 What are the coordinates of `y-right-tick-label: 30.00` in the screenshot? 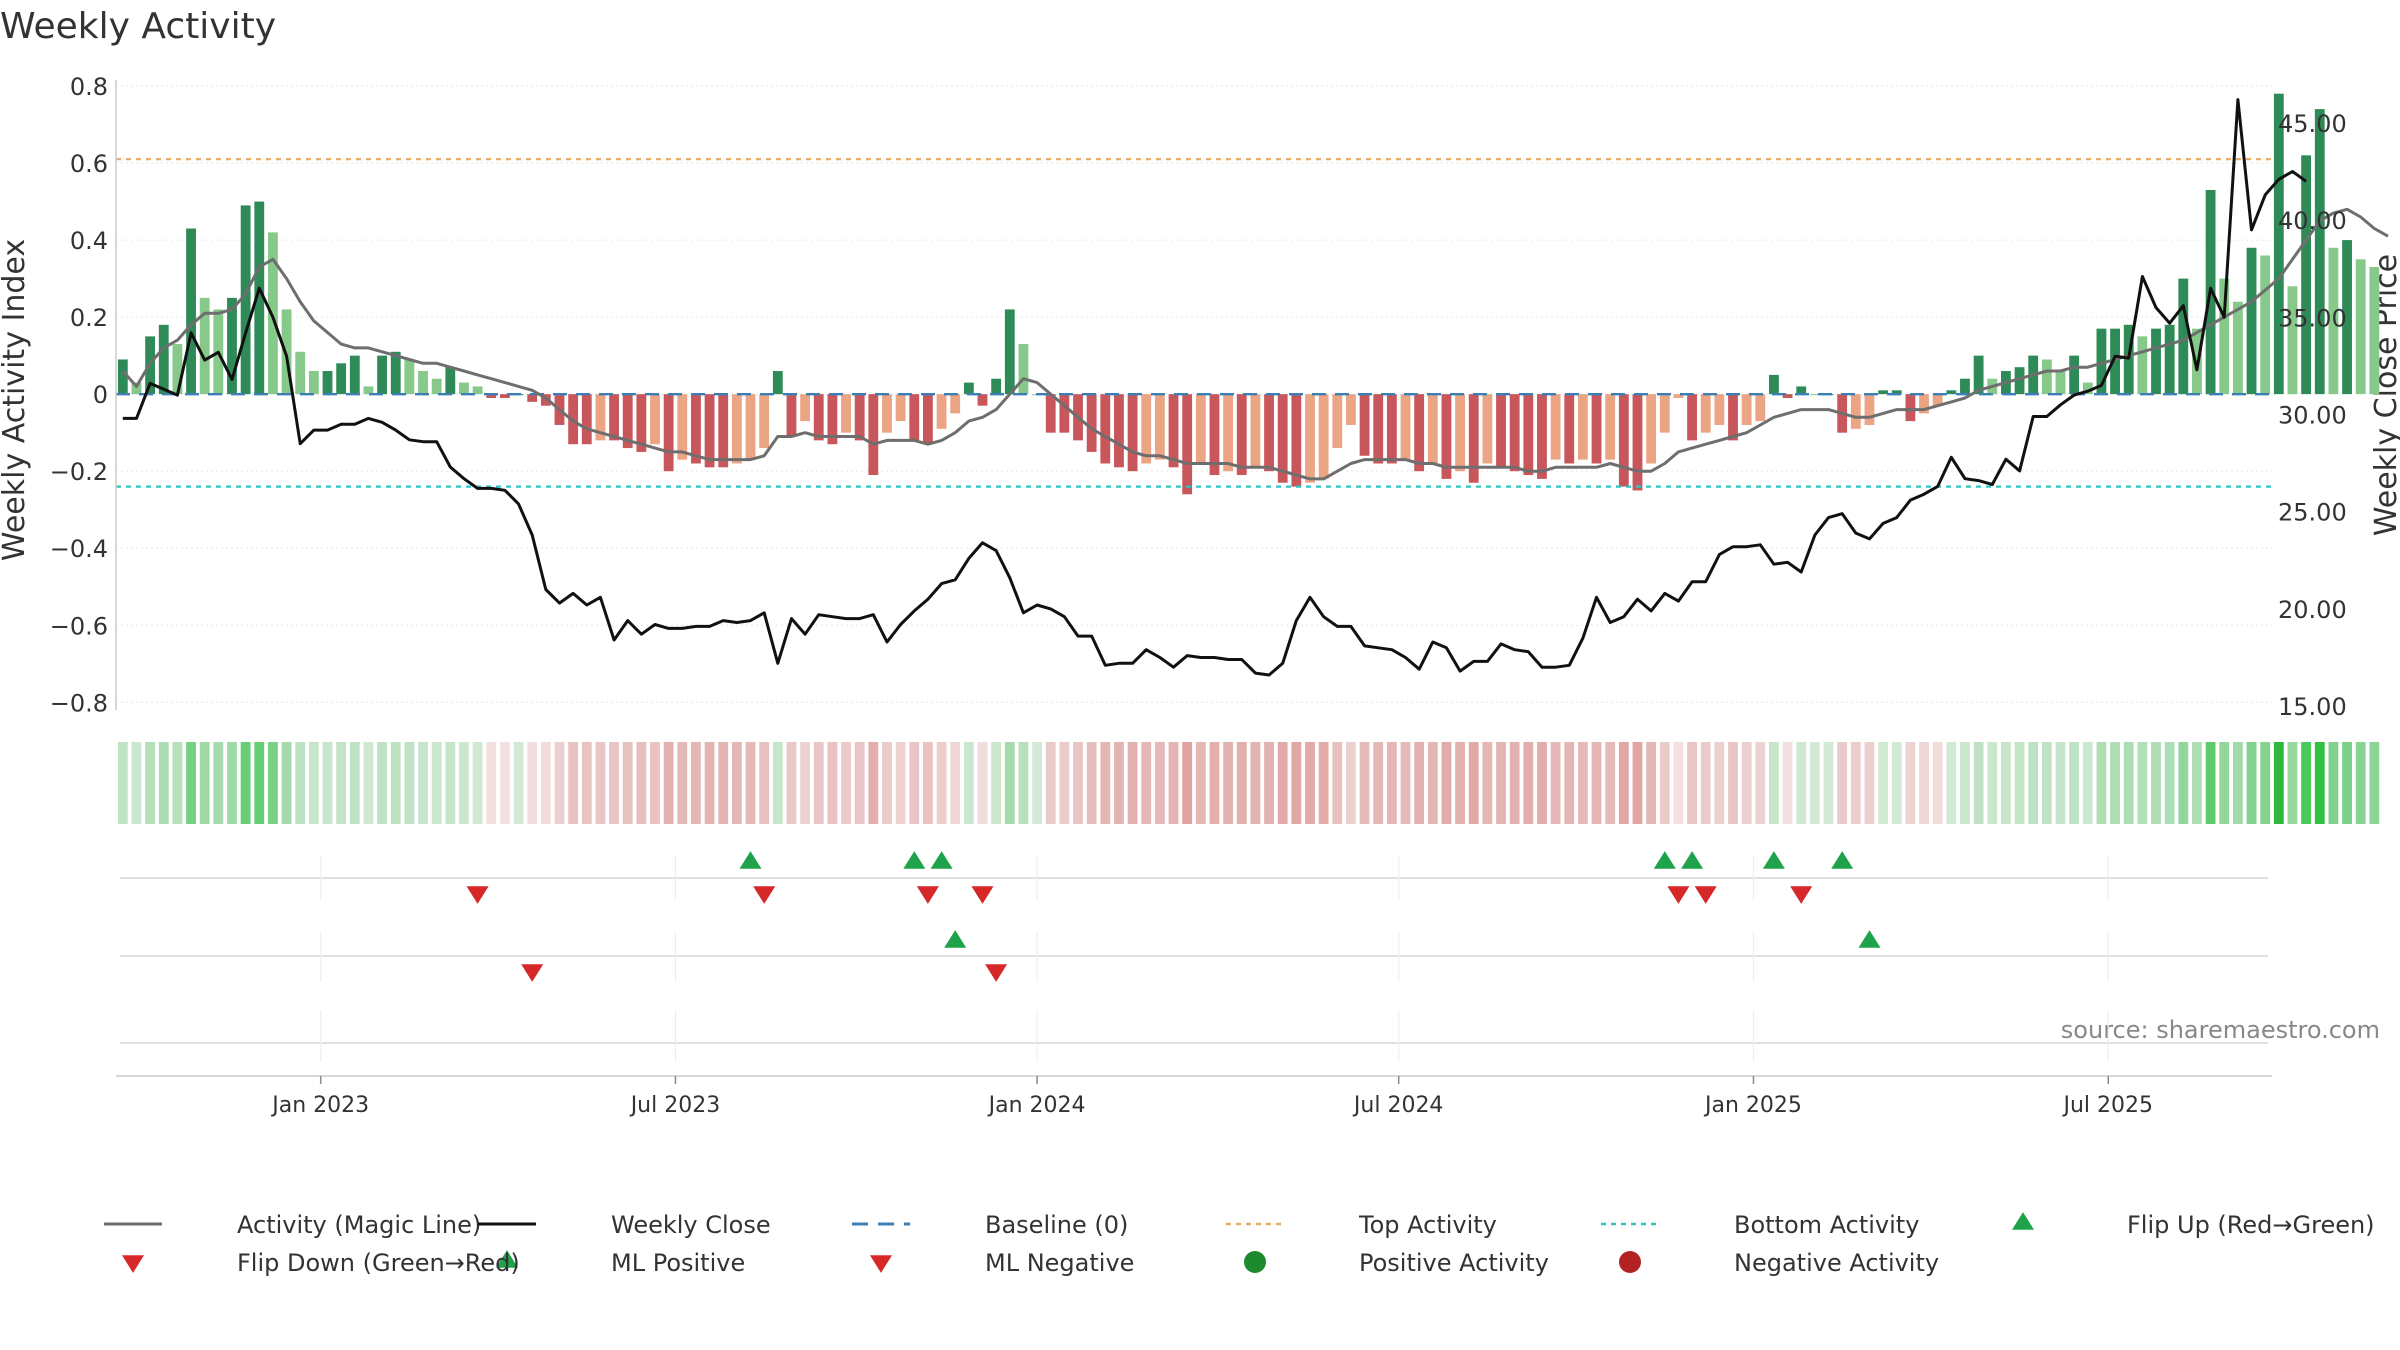 It's located at (2312, 416).